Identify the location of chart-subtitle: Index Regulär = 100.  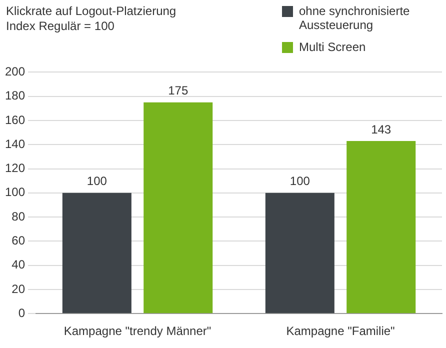
(61, 26).